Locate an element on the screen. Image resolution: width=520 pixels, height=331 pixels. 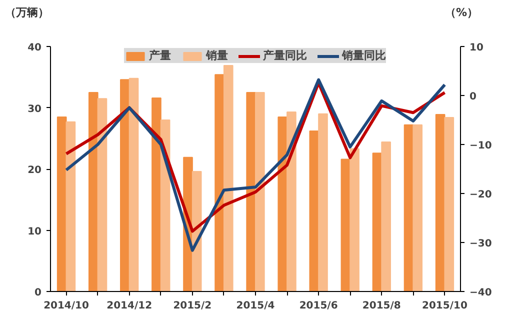
y2-tick-label: −40 is located at coordinates (481, 293).